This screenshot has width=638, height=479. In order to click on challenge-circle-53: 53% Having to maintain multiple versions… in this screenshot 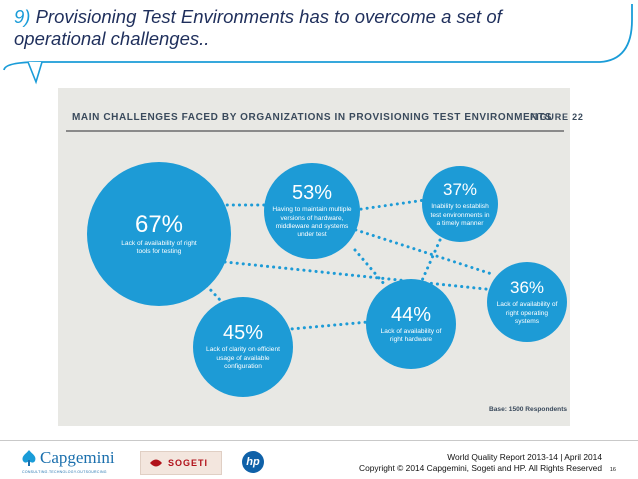, I will do `click(312, 211)`.